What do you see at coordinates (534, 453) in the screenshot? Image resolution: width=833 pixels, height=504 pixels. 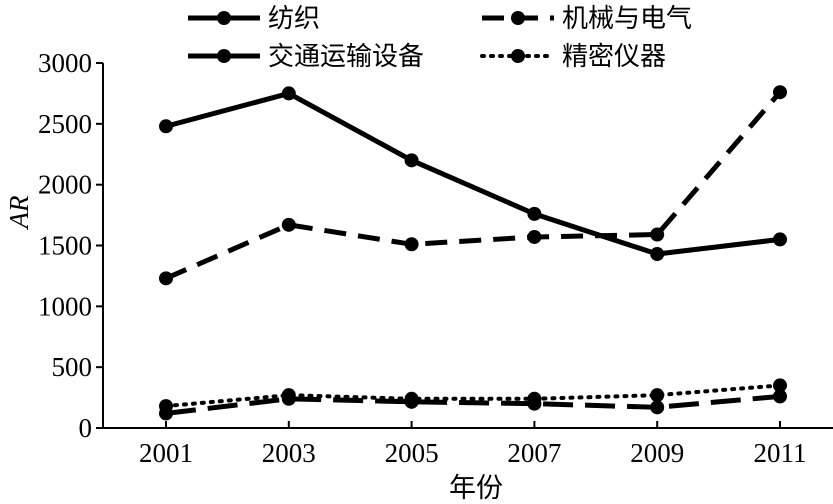 I see `x-tick-label: 2007` at bounding box center [534, 453].